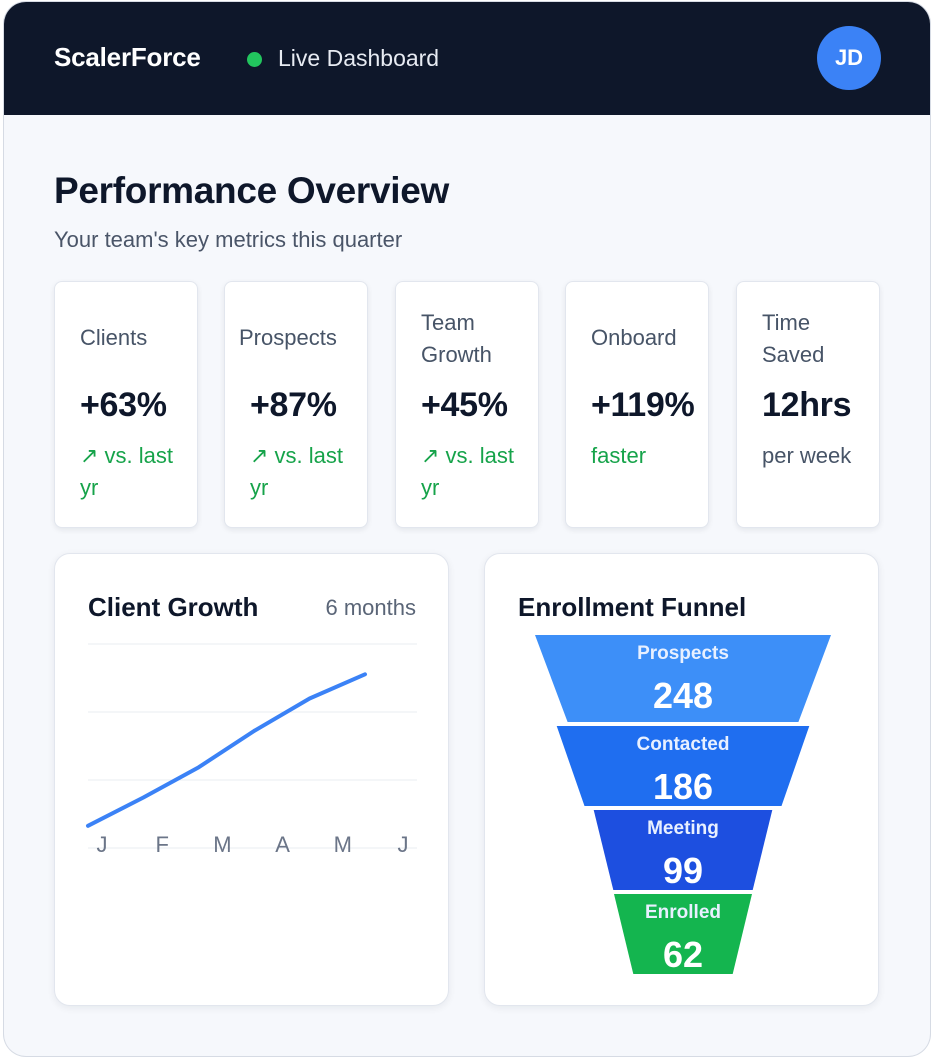  Describe the element at coordinates (371, 607) in the screenshot. I see `client-growth-period: 6 months` at that location.